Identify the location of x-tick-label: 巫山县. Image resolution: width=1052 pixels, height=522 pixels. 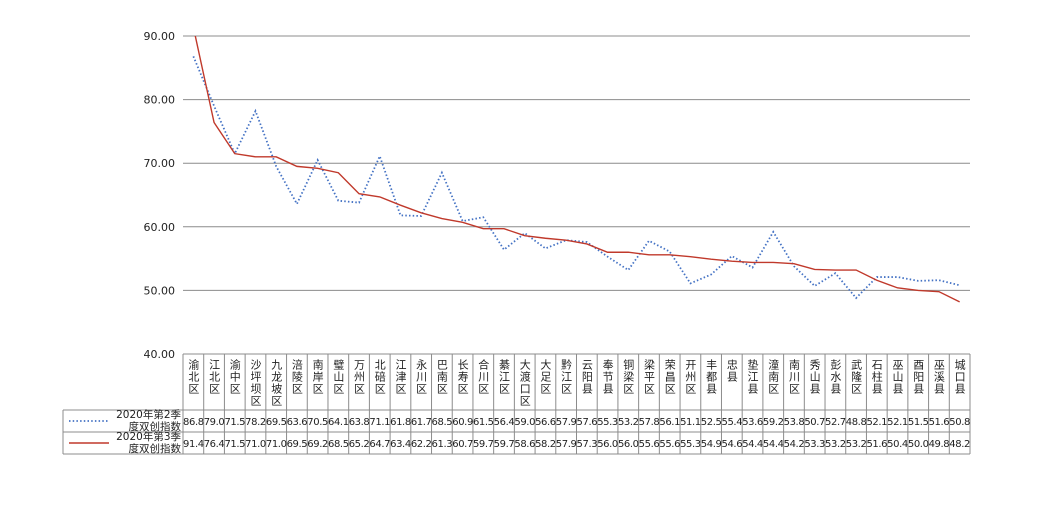
(897, 377).